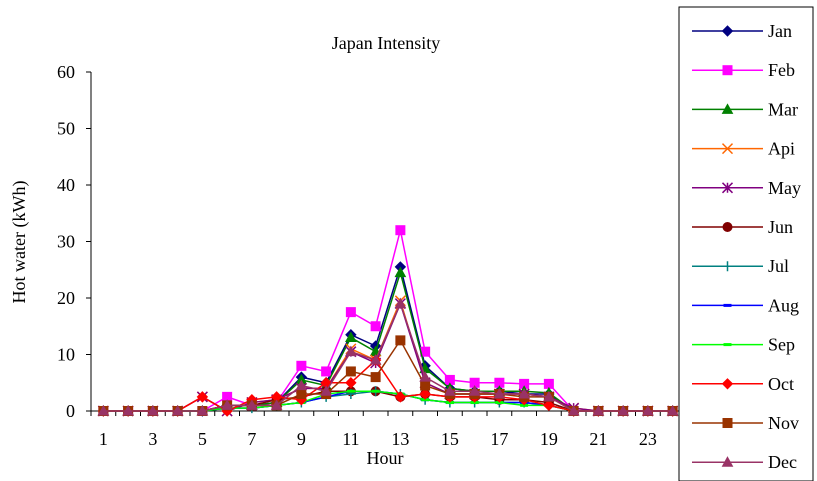 Image resolution: width=817 pixels, height=481 pixels. Describe the element at coordinates (350, 439) in the screenshot. I see `x-tick-label: 11` at that location.